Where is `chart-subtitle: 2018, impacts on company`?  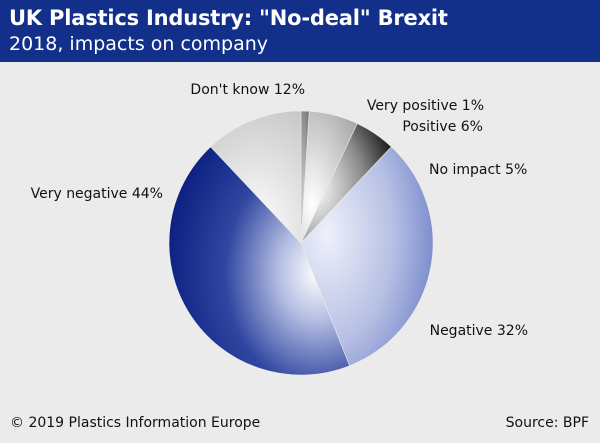
chart-subtitle: 2018, impacts on company is located at coordinates (139, 44).